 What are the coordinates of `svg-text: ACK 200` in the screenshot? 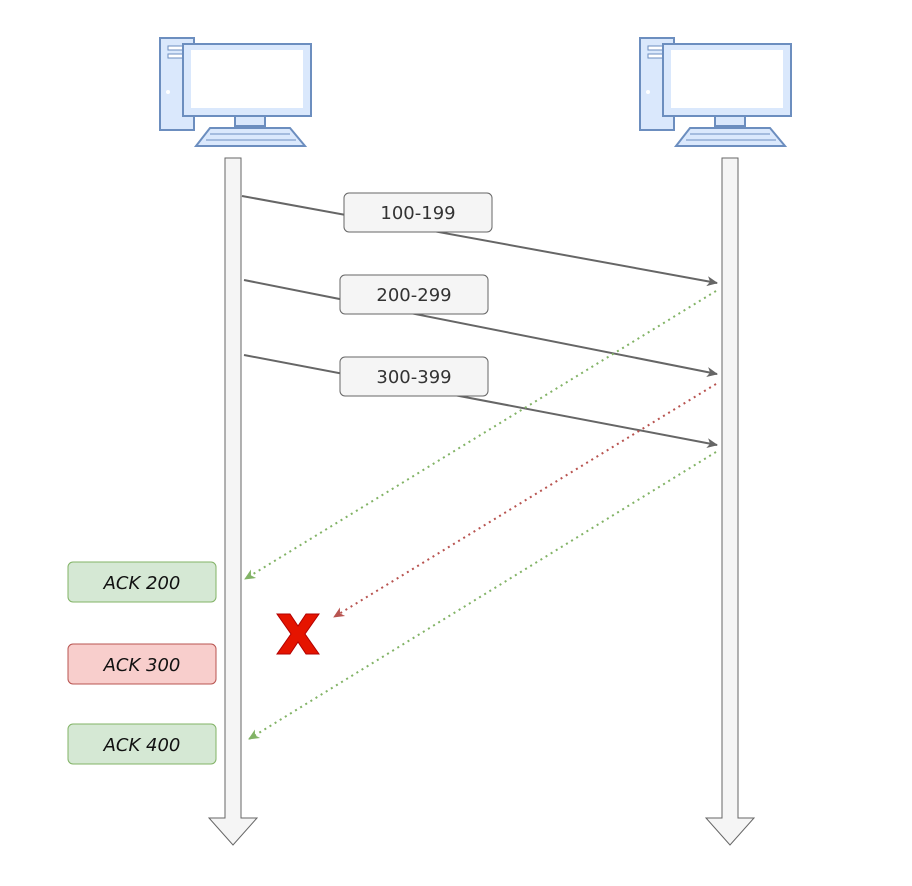 It's located at (142, 583).